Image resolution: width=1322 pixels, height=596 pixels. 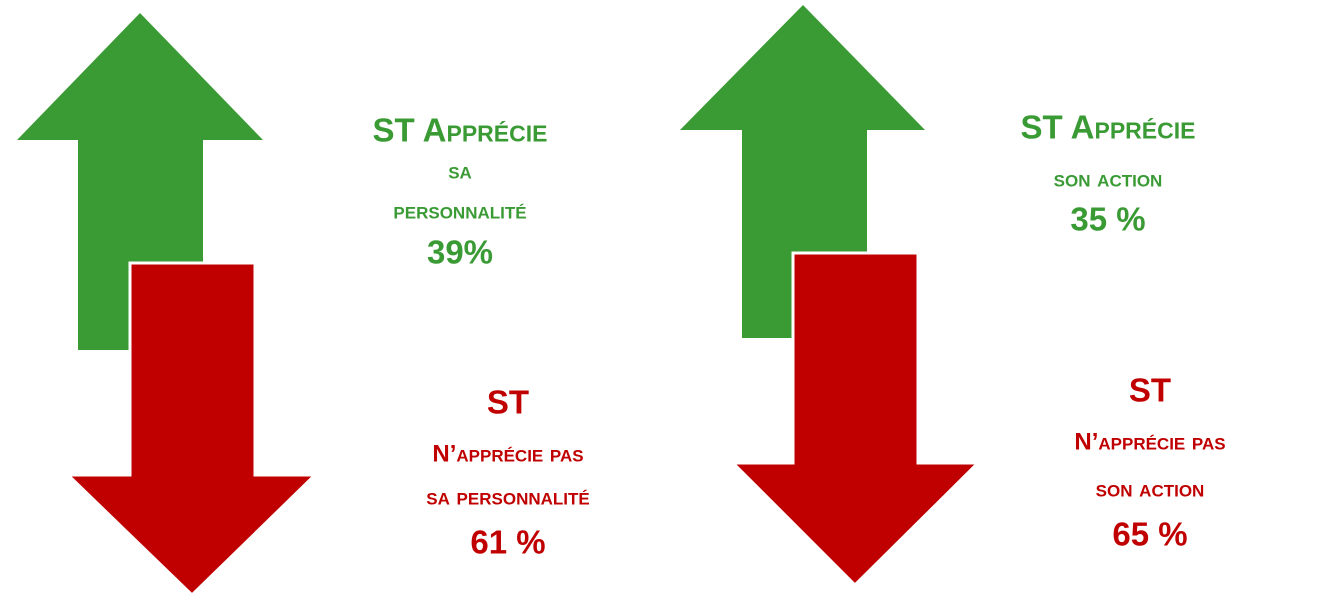 What do you see at coordinates (460, 252) in the screenshot?
I see `percentage: 39%` at bounding box center [460, 252].